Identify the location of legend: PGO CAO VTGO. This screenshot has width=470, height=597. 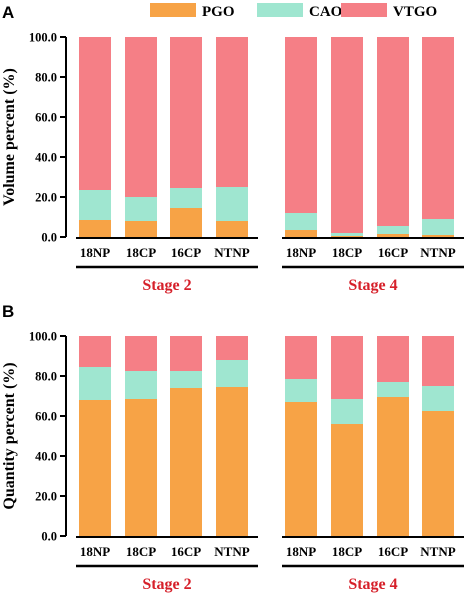
(293, 11).